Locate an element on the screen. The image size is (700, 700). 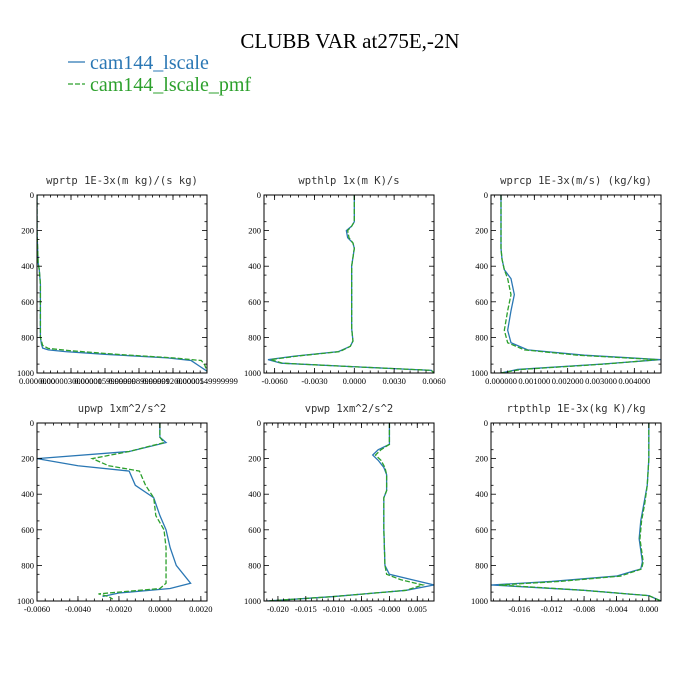
x-tick-label: 0.004000 is located at coordinates (634, 381).